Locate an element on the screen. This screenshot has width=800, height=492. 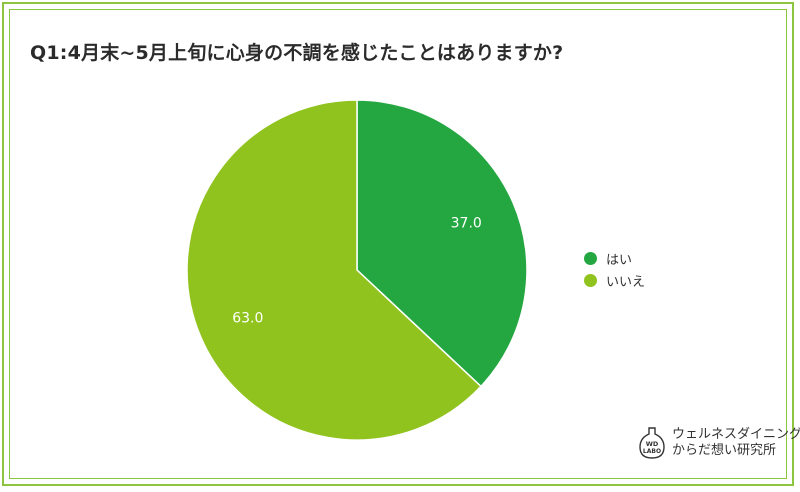
legend-item-yes: はい is located at coordinates (614, 258).